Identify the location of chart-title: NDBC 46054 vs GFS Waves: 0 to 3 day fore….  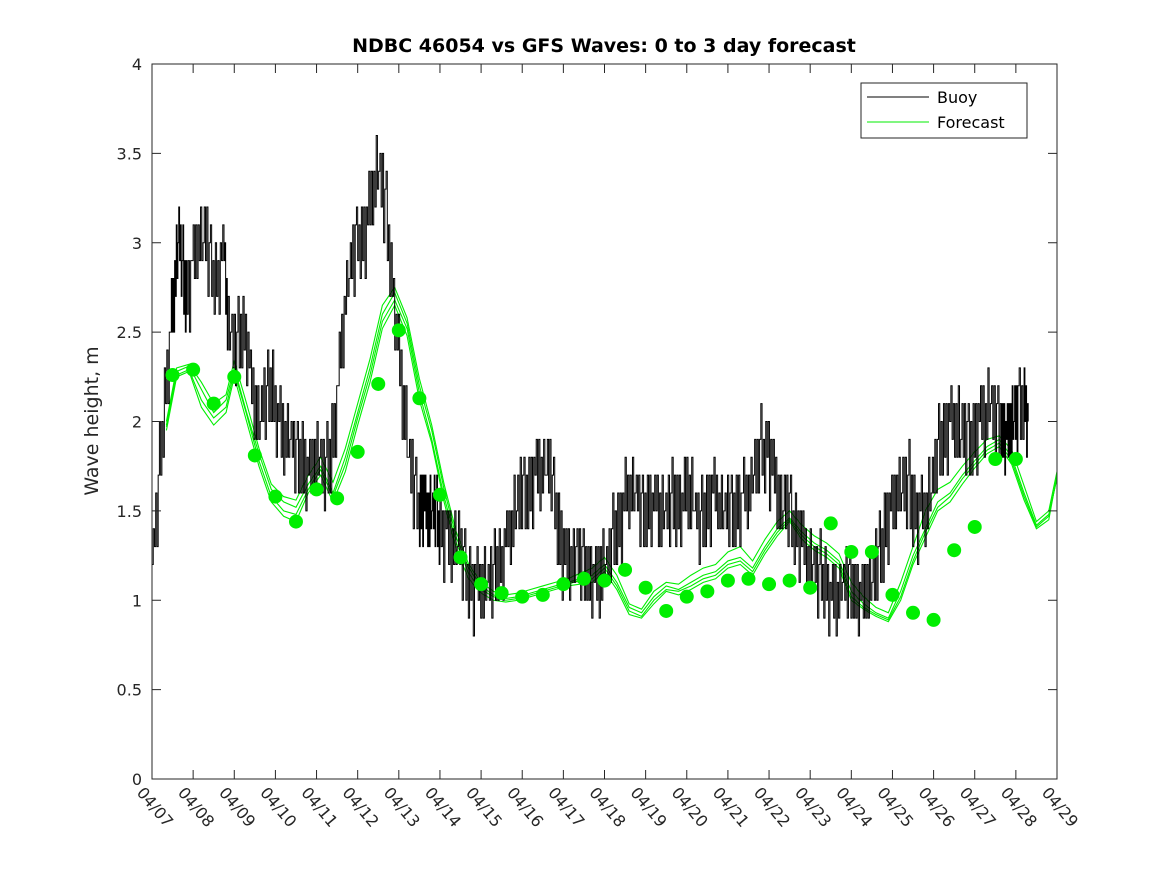
(604, 46).